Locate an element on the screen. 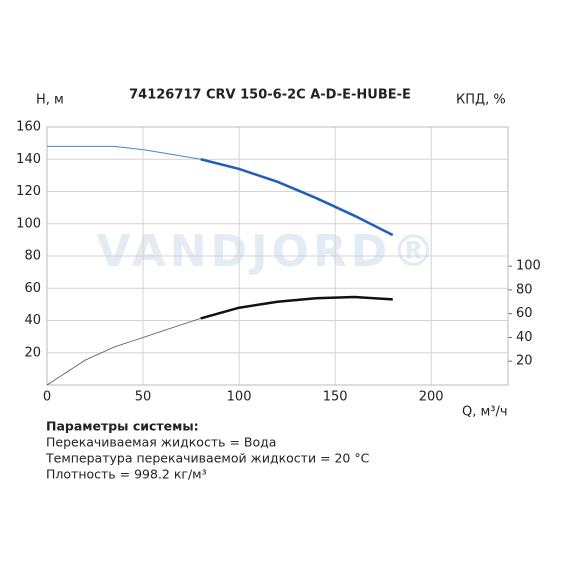  y-tick-label: 140 is located at coordinates (28, 159).